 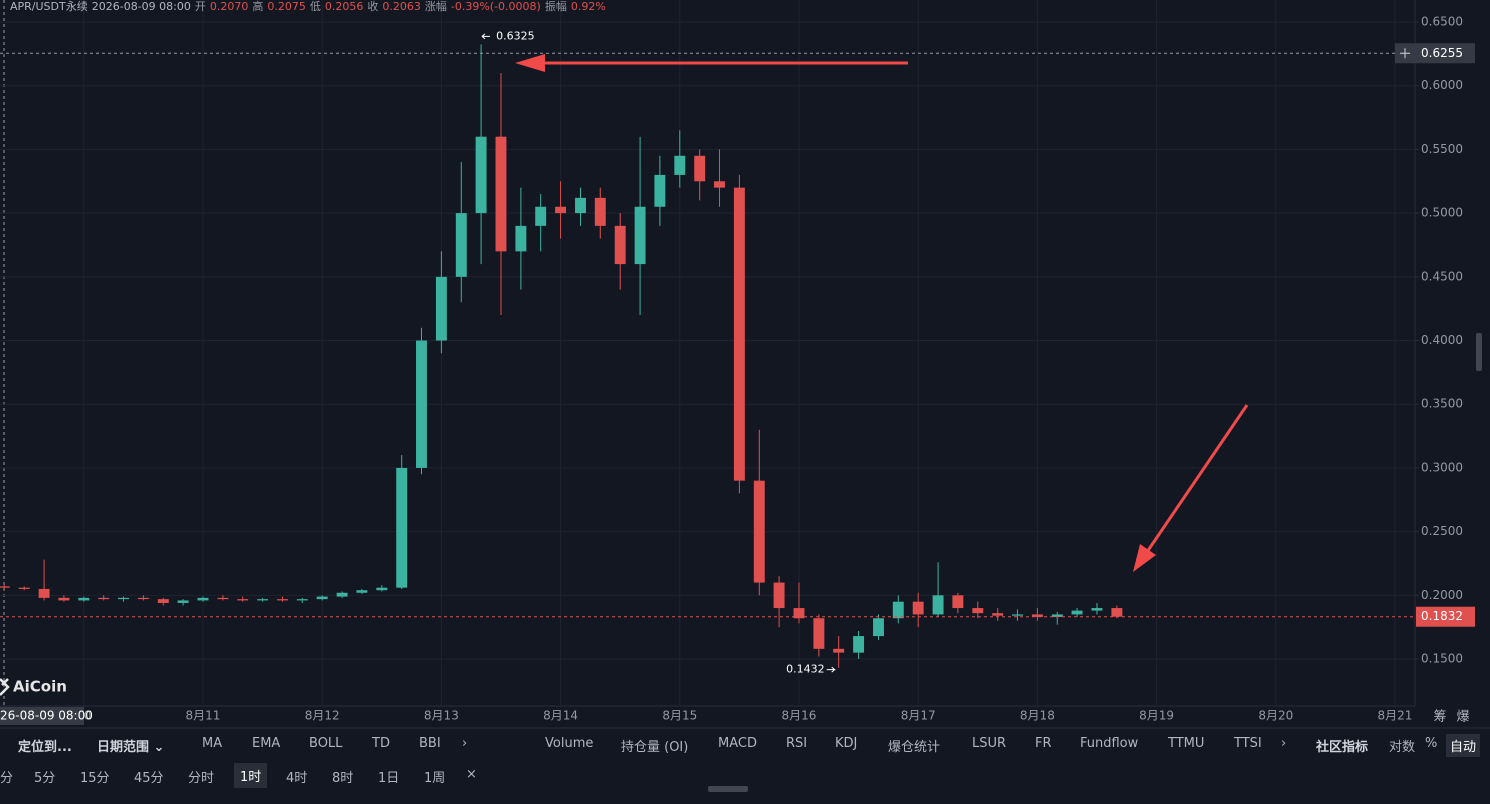 What do you see at coordinates (1442, 404) in the screenshot?
I see `y-tick-label: 0.3500` at bounding box center [1442, 404].